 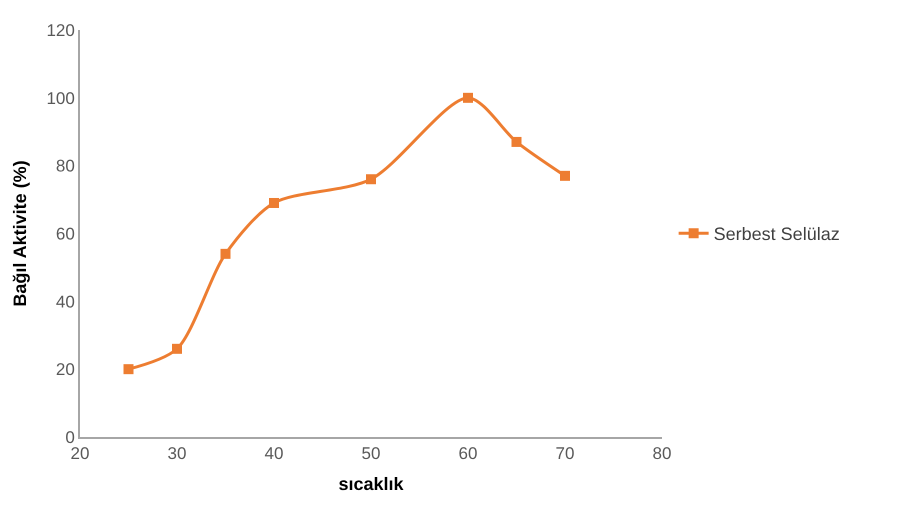 What do you see at coordinates (70, 437) in the screenshot?
I see `y-tick-label: 0` at bounding box center [70, 437].